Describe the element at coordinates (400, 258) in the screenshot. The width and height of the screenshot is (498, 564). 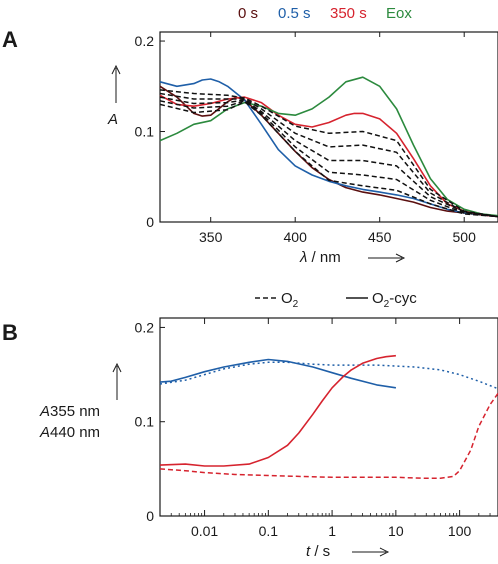
I see `panel-a-xlabel-arrowhead` at that location.